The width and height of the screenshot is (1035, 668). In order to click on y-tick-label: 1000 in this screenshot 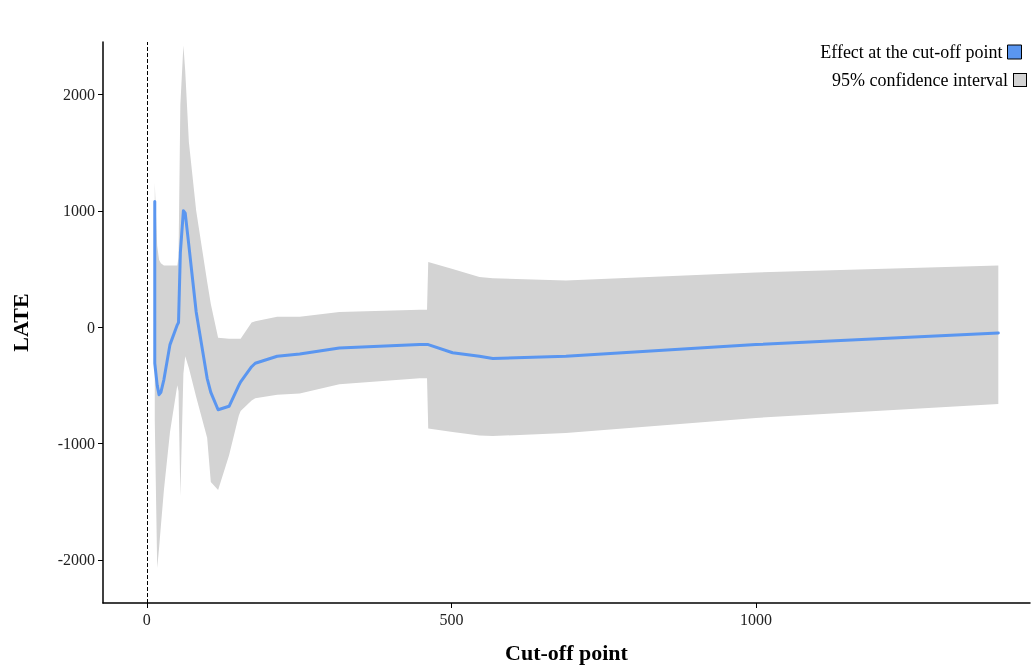, I will do `click(79, 211)`.